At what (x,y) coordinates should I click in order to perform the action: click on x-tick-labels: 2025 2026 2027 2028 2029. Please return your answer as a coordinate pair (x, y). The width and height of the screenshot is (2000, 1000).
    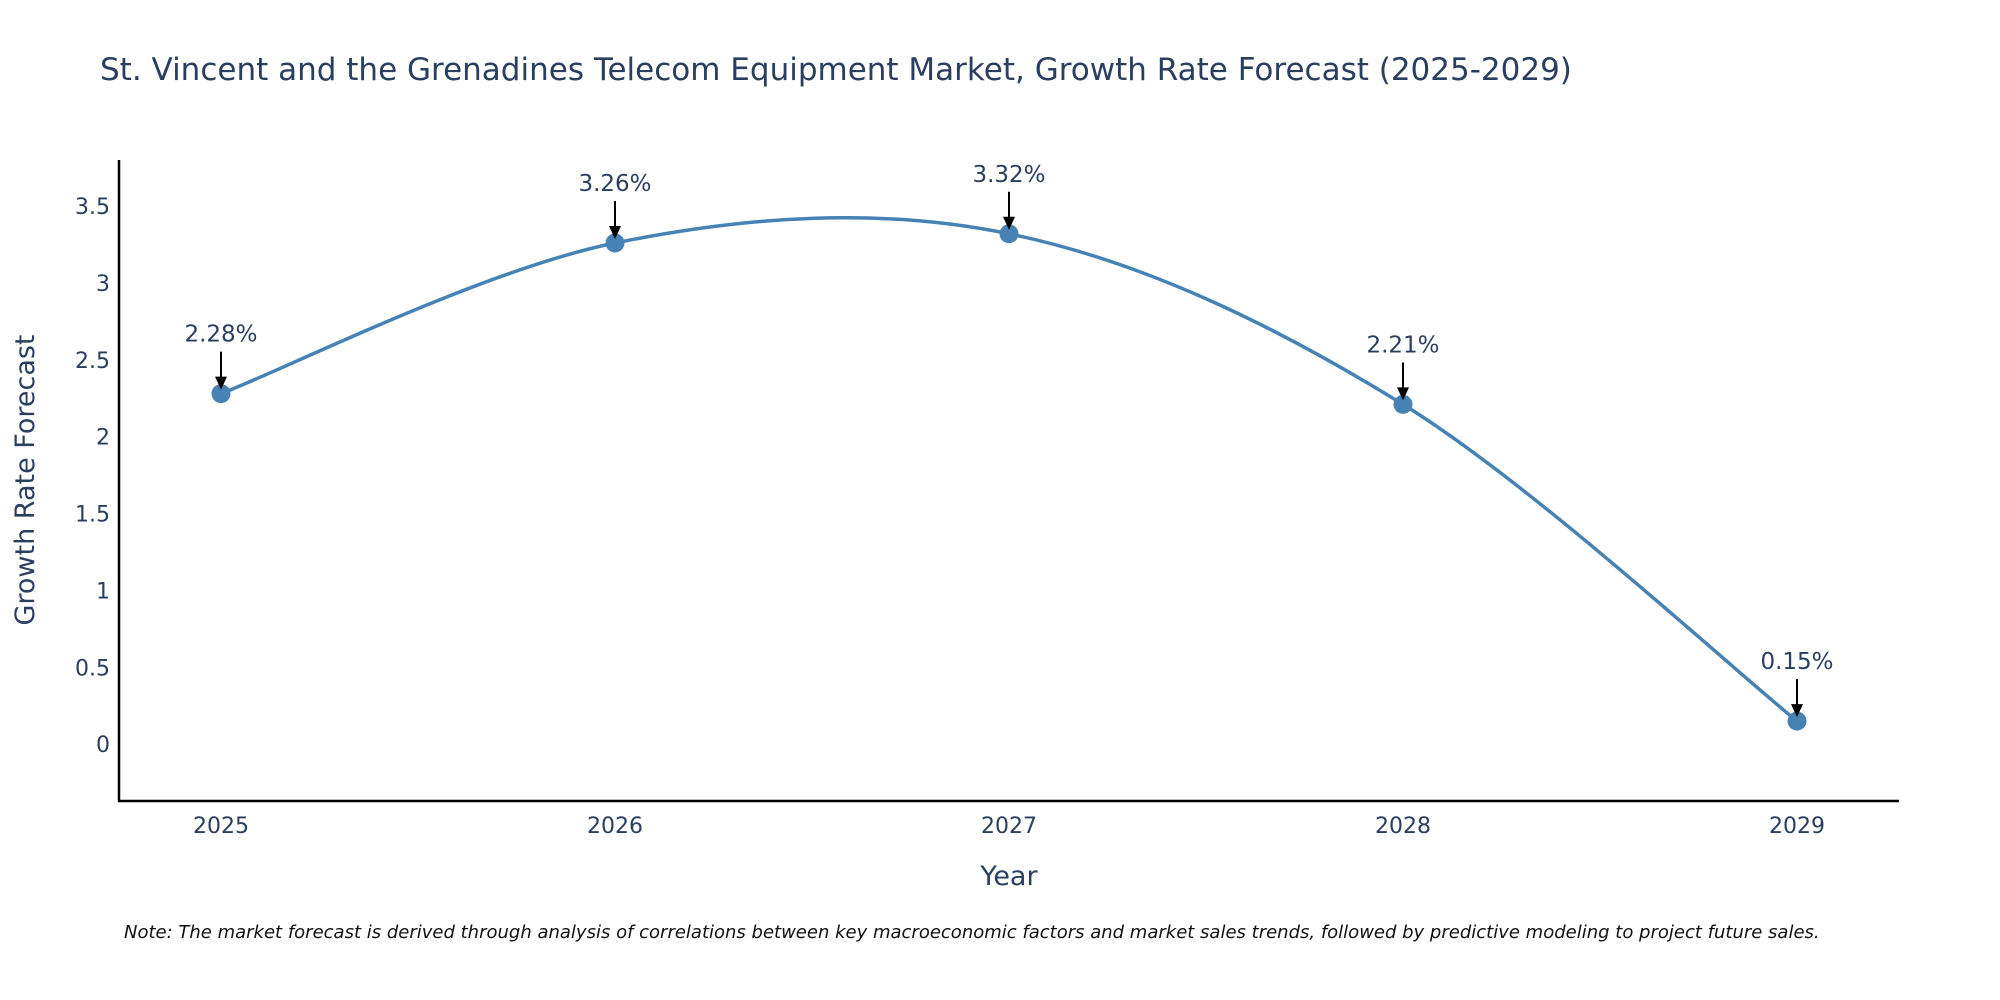
    Looking at the image, I should click on (1009, 826).